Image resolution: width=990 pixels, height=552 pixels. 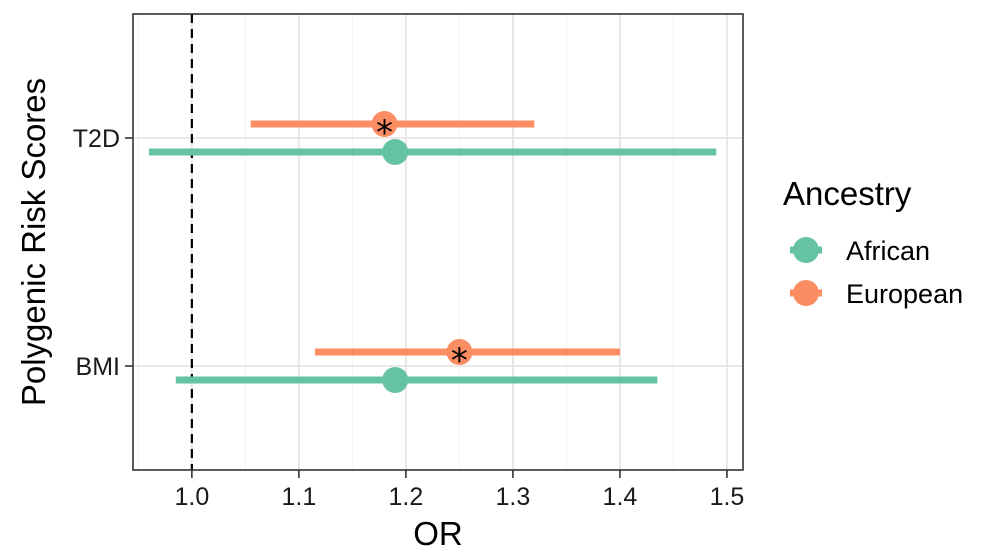 I want to click on legend: Ancestry African European, so click(x=873, y=242).